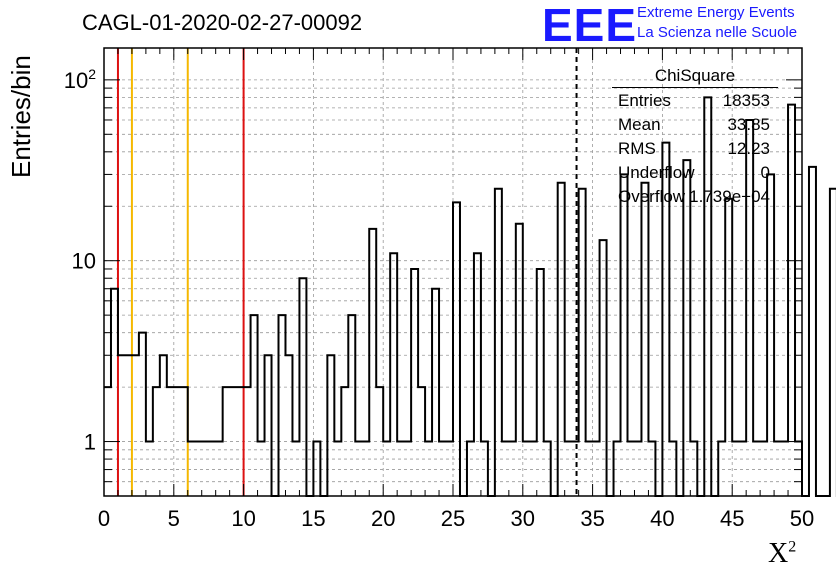 This screenshot has height=572, width=836. What do you see at coordinates (662, 518) in the screenshot?
I see `x-tick-label: 40` at bounding box center [662, 518].